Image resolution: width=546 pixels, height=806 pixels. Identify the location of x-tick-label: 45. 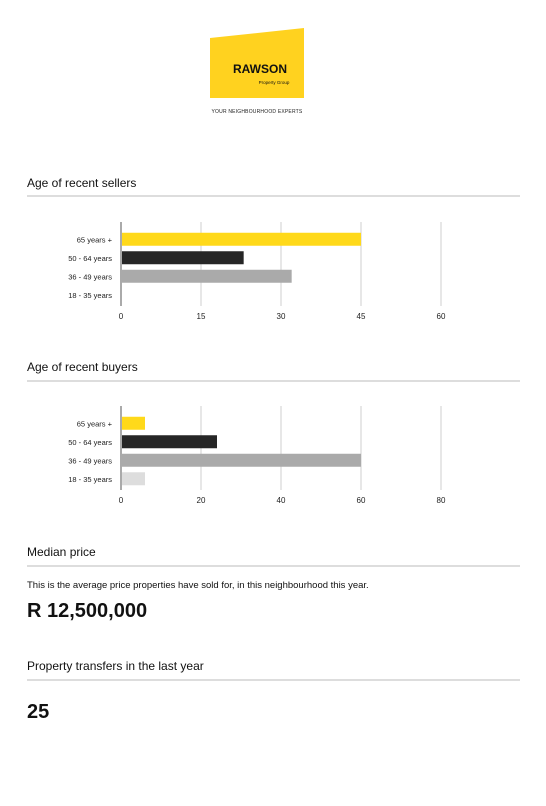
(361, 316).